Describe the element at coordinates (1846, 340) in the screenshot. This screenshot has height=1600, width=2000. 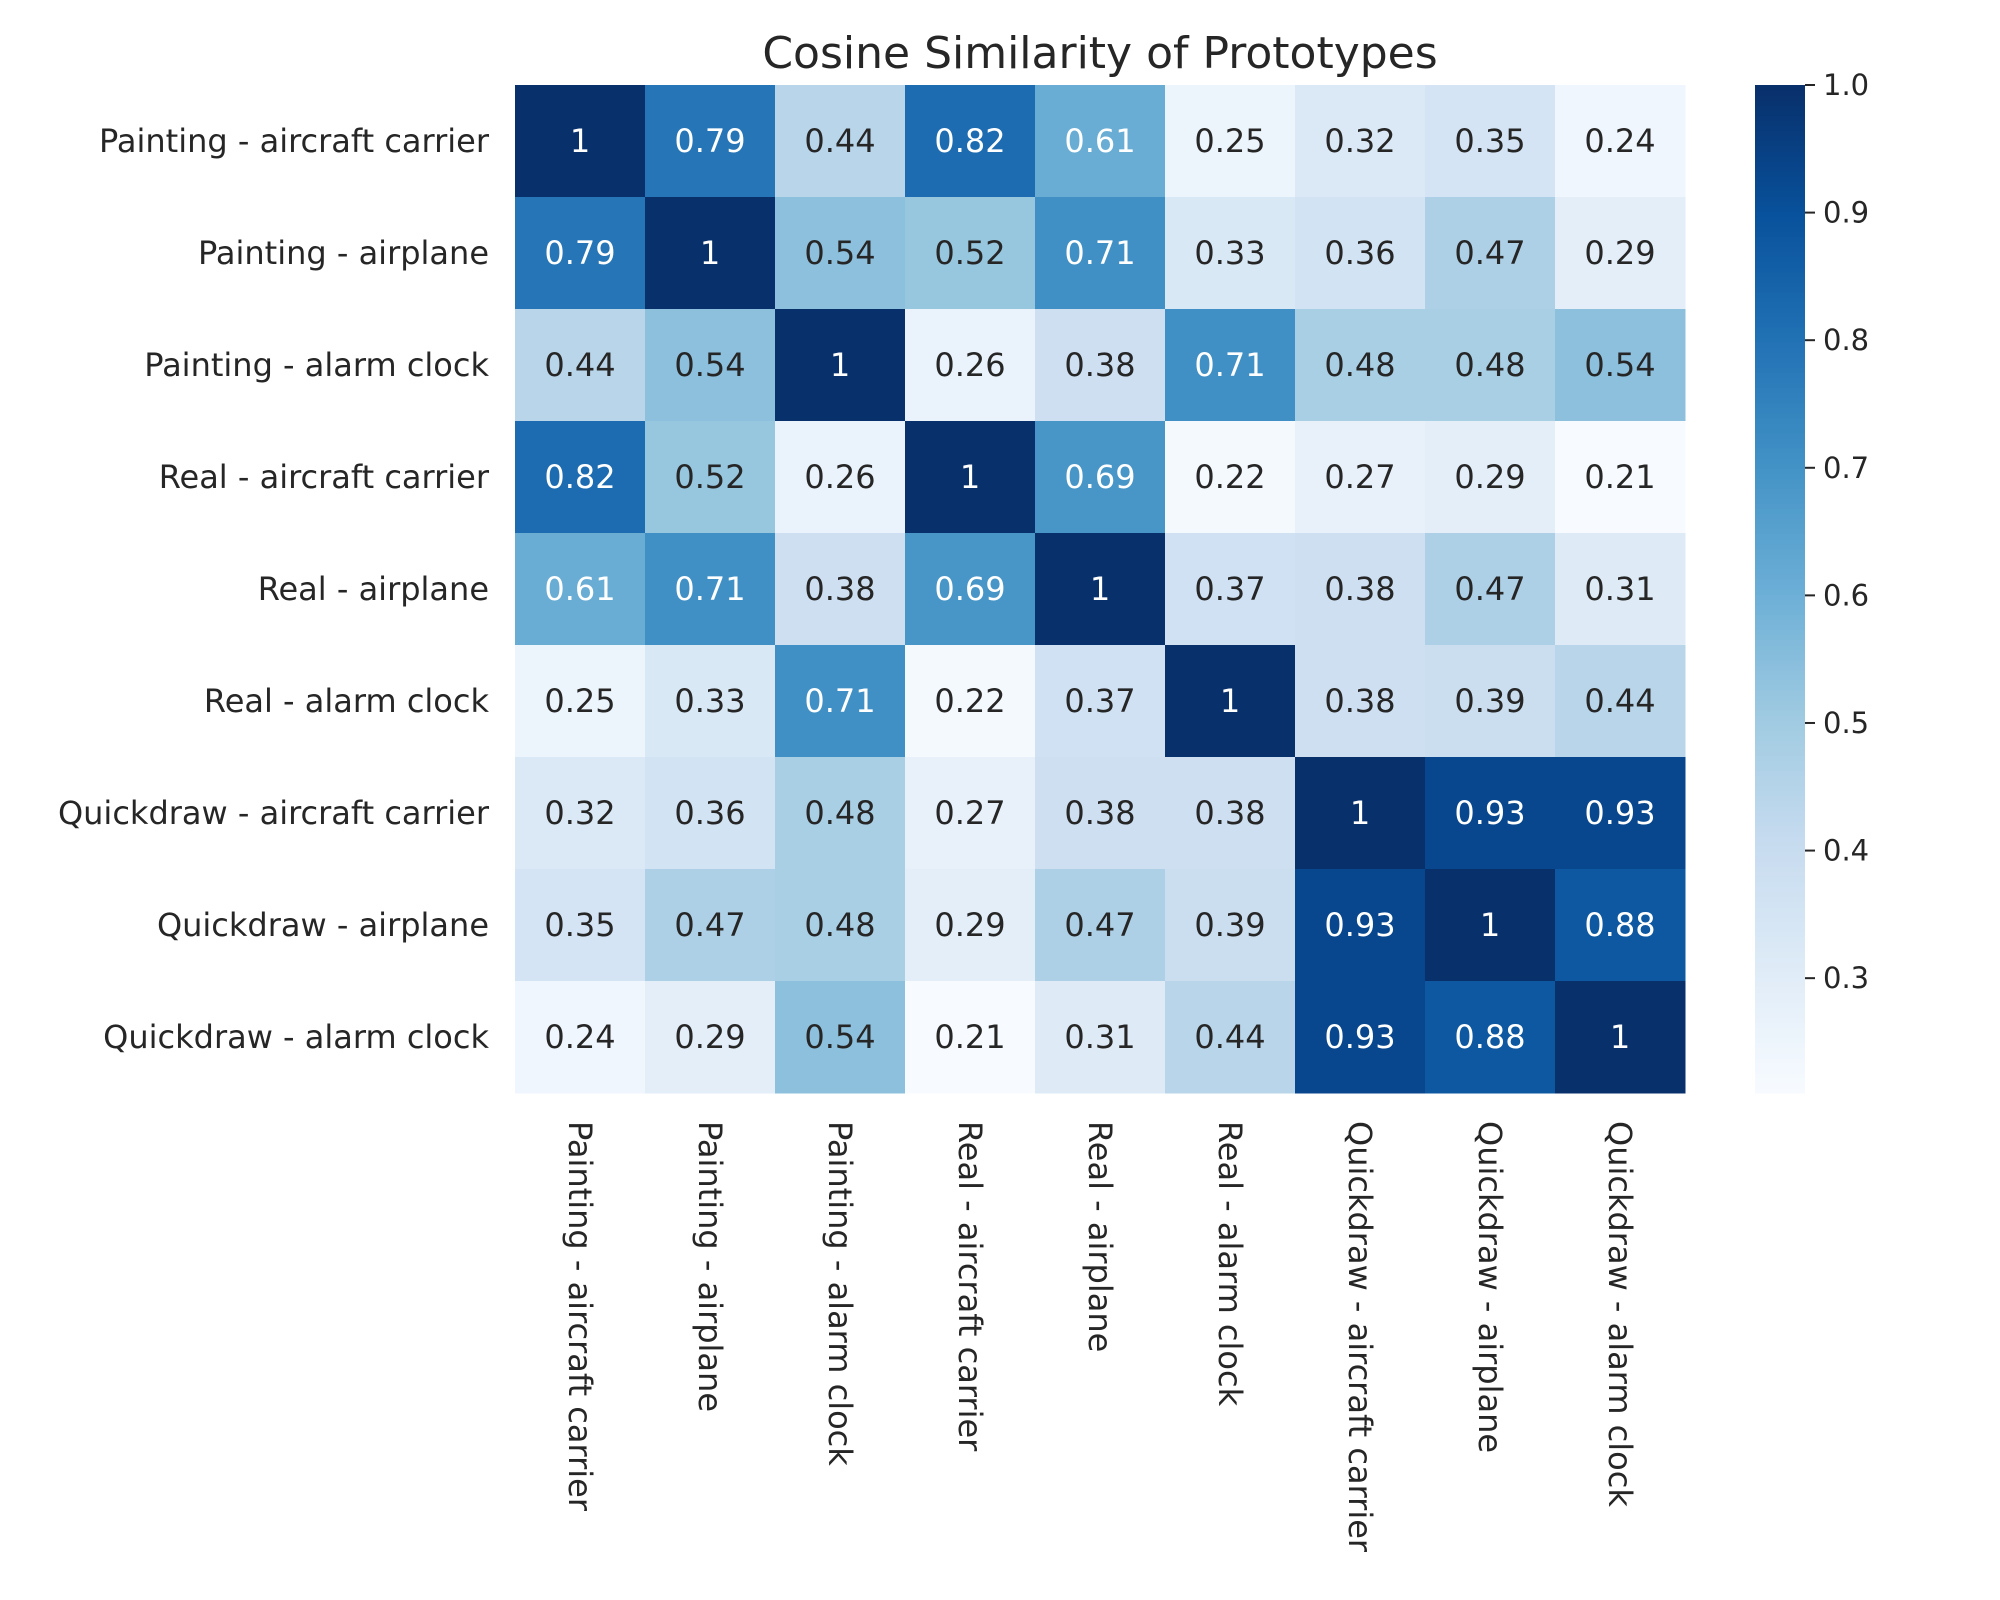
I see `colorbar-tick-label: 0.8` at that location.